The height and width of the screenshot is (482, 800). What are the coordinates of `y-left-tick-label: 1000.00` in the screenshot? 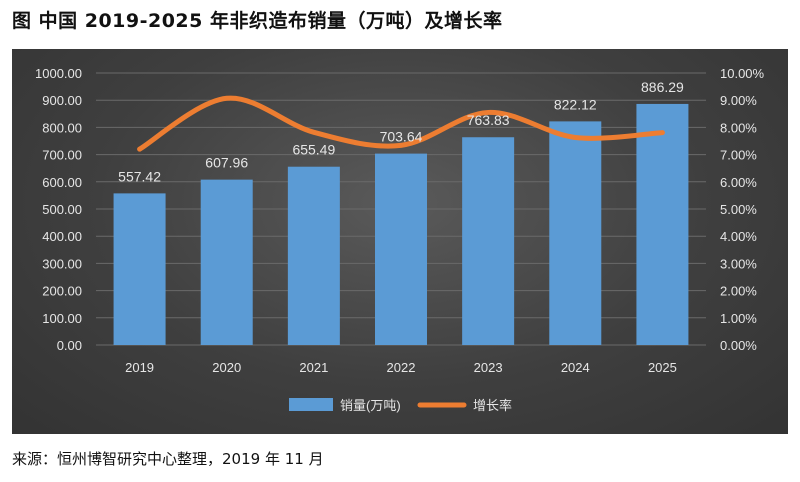 It's located at (58, 73).